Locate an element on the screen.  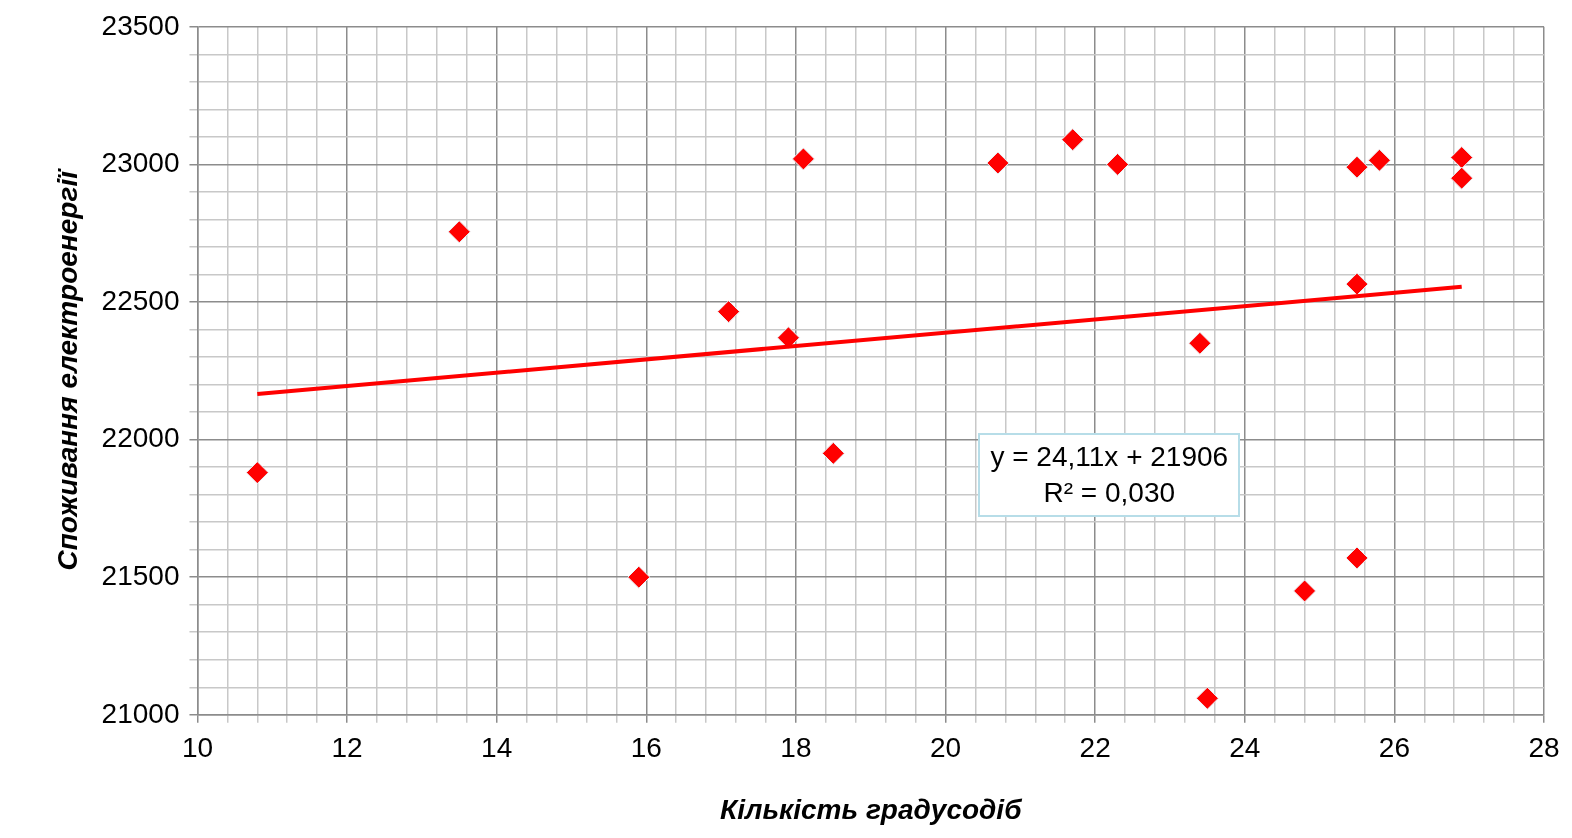
x-tick-label: 10 is located at coordinates (197, 748).